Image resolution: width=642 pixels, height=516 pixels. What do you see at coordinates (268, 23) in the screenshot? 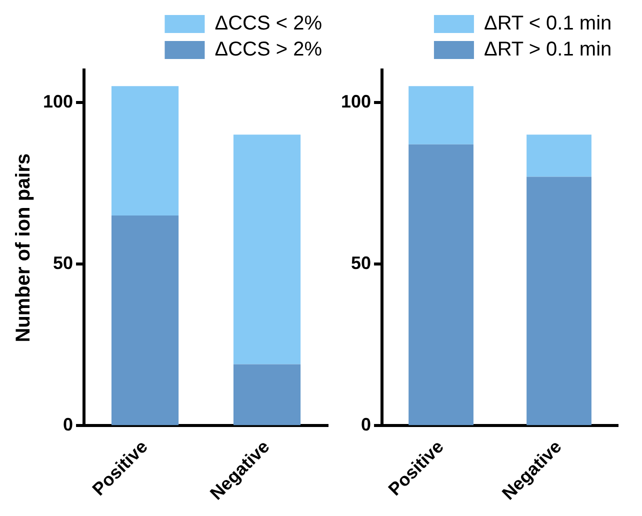
I see `legend-label: ΔCCS < 2%` at bounding box center [268, 23].